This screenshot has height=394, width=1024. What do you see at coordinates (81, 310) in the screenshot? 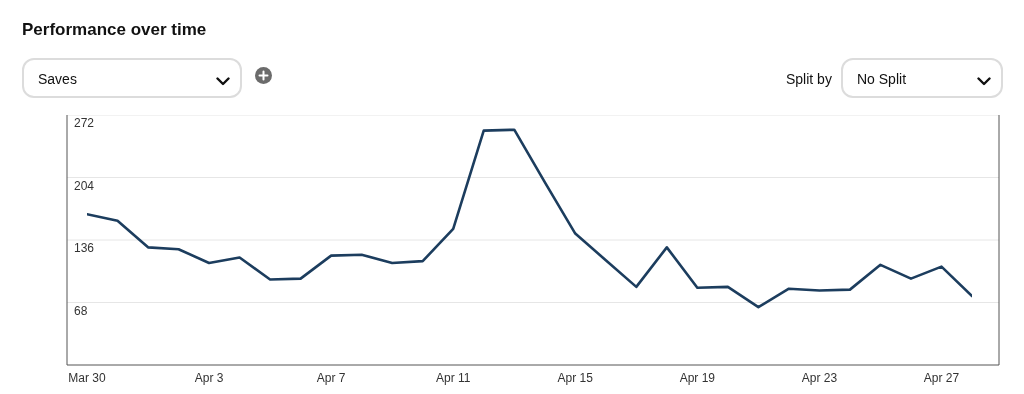
I see `y-tick-label: 68` at bounding box center [81, 310].